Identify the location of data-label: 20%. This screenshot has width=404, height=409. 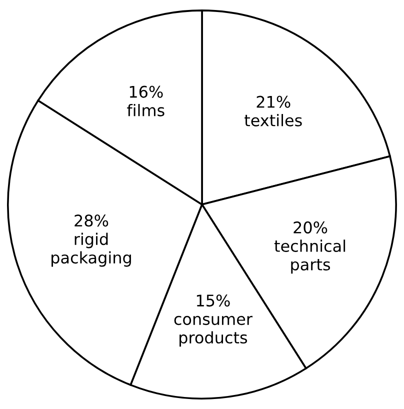
(311, 227).